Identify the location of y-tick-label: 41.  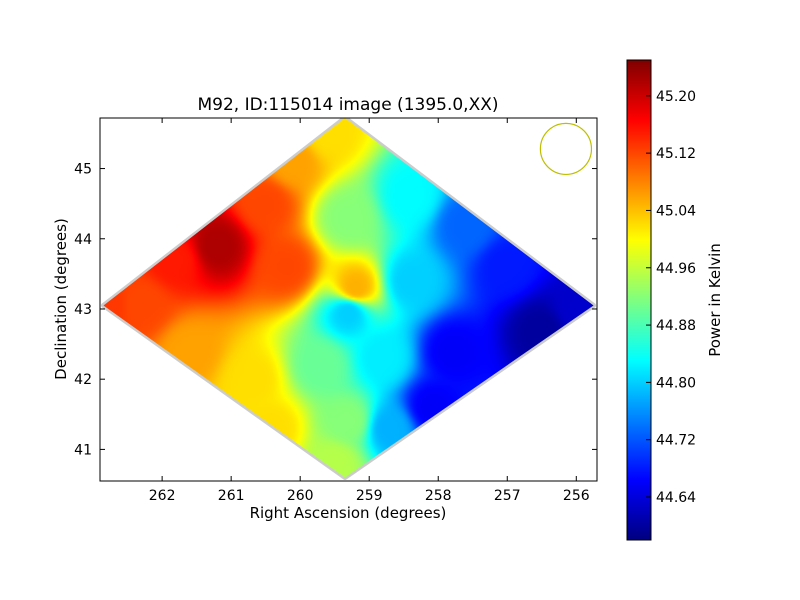
(83, 450).